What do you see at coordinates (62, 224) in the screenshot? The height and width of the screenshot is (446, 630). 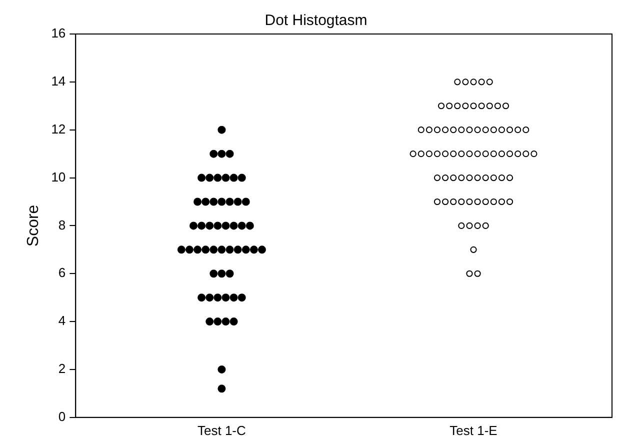 I see `y-tick-label: 8` at bounding box center [62, 224].